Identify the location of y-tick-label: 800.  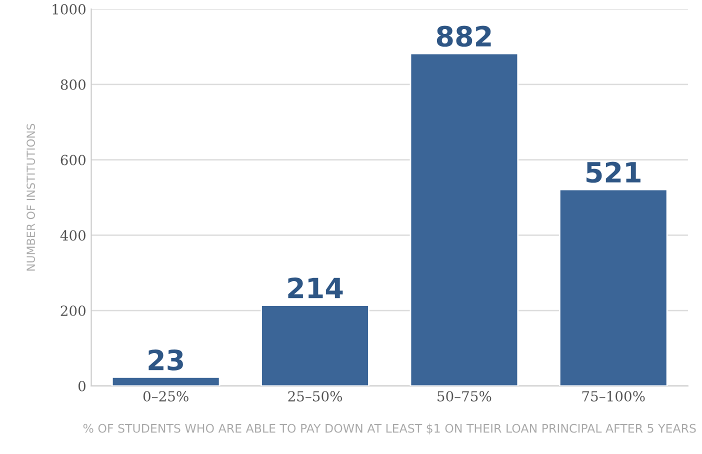
(73, 84).